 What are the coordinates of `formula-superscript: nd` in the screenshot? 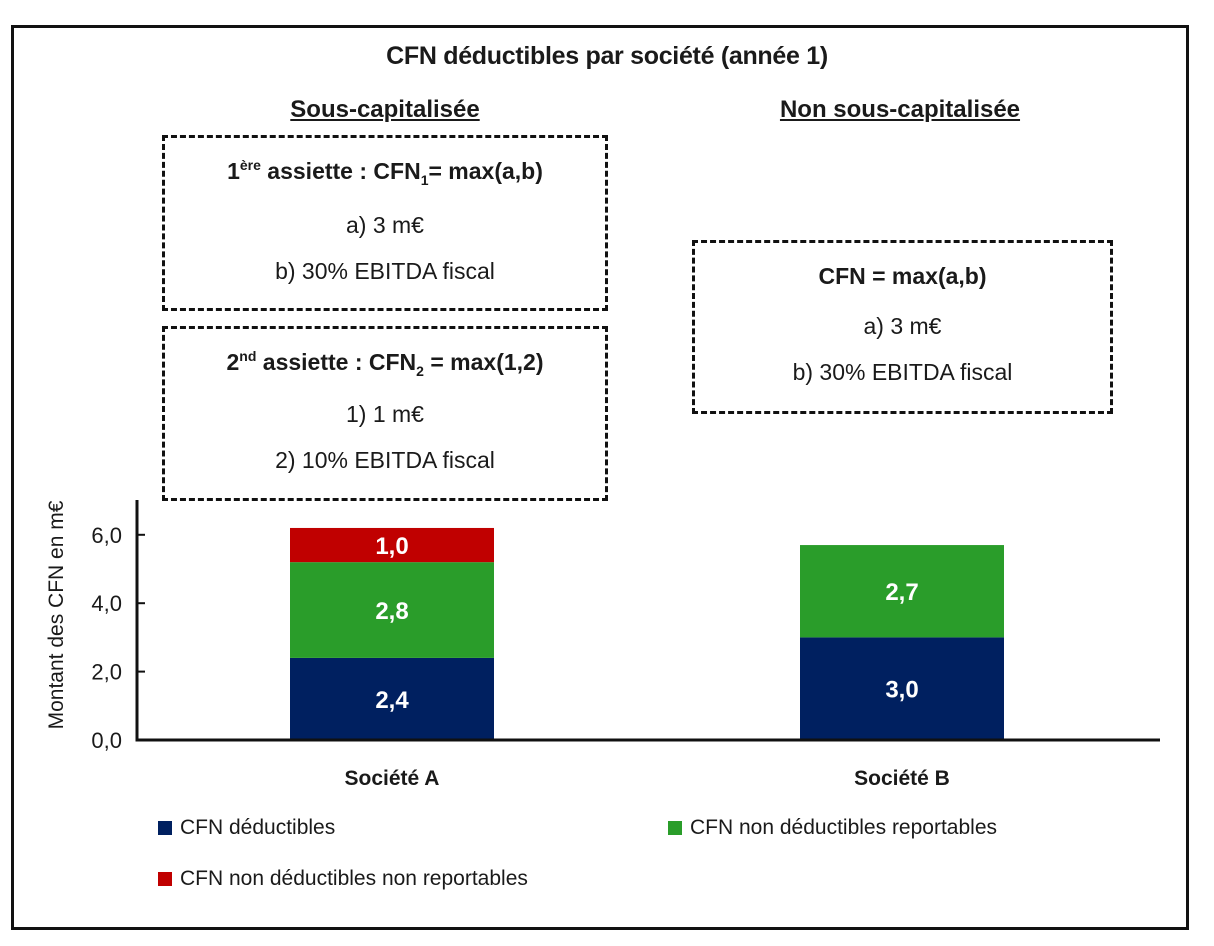 It's located at (248, 356).